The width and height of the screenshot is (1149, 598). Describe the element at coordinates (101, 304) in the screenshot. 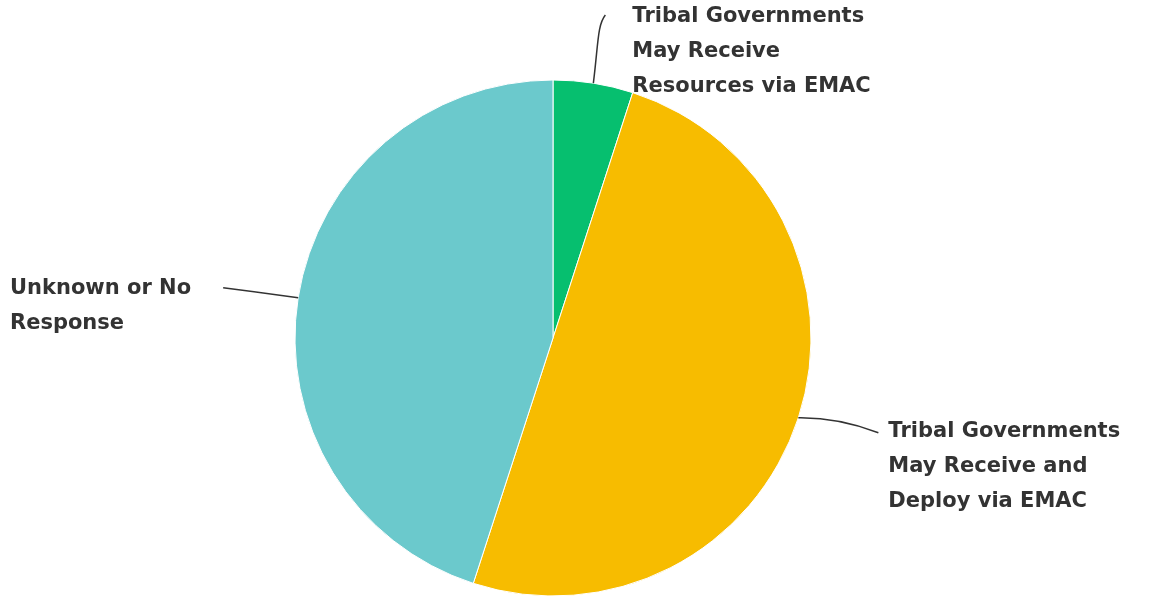

I see `slice-label: Unknown or No Response` at that location.